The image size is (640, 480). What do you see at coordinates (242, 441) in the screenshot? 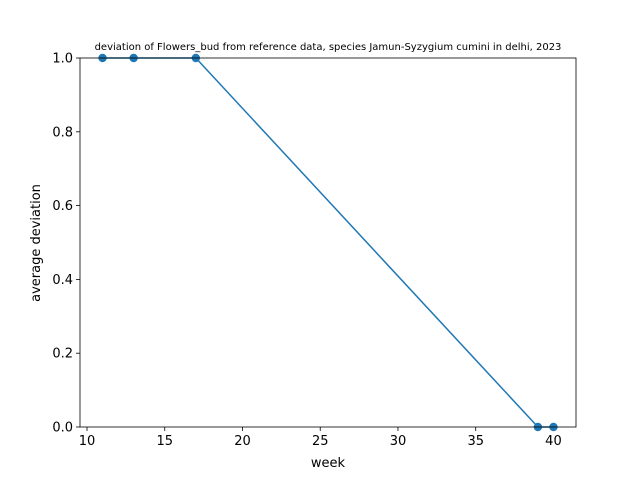
I see `x-tick-label-20: 20` at bounding box center [242, 441].